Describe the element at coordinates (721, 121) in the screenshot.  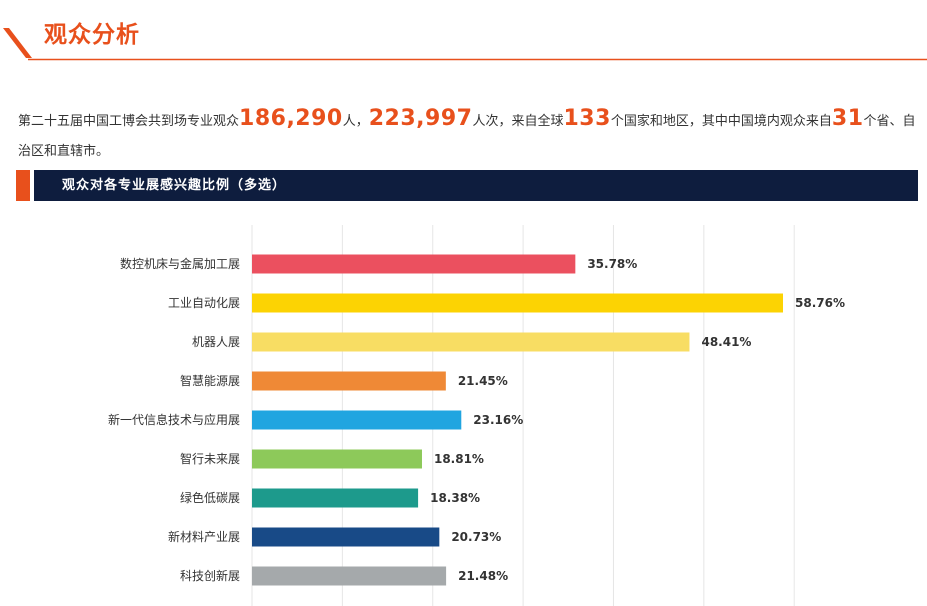
I see `summary-text-4: 个国家和地区，其中中国境内观众来自` at that location.